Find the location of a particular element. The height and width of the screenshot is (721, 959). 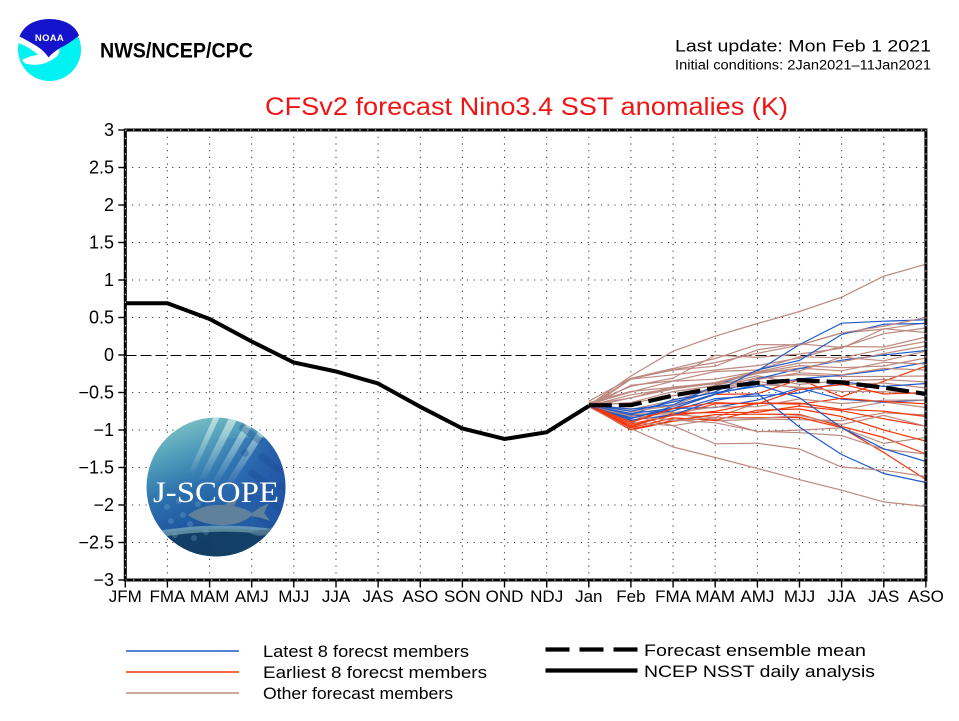

svg-text: Jan is located at coordinates (588, 596).